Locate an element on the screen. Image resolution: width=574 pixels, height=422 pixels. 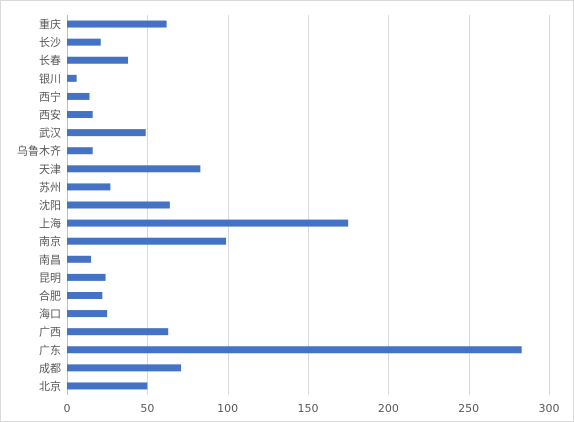
category-label: 合肥 is located at coordinates (50, 295).